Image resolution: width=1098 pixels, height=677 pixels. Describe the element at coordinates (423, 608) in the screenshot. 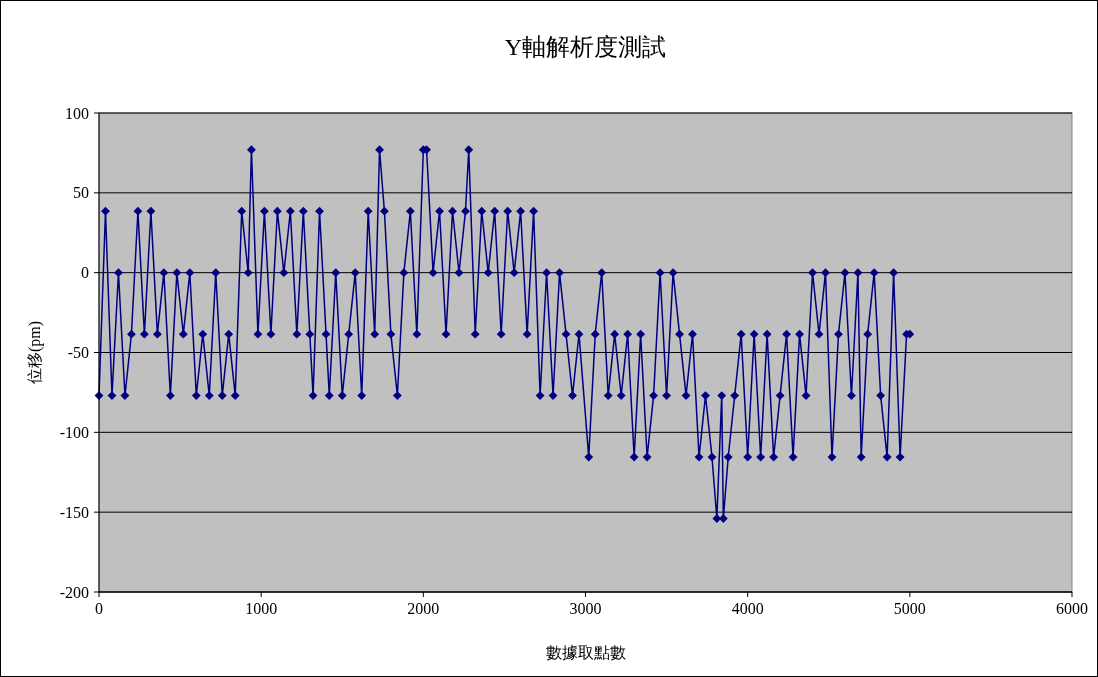

I see `x-tick-label: 2000` at that location.